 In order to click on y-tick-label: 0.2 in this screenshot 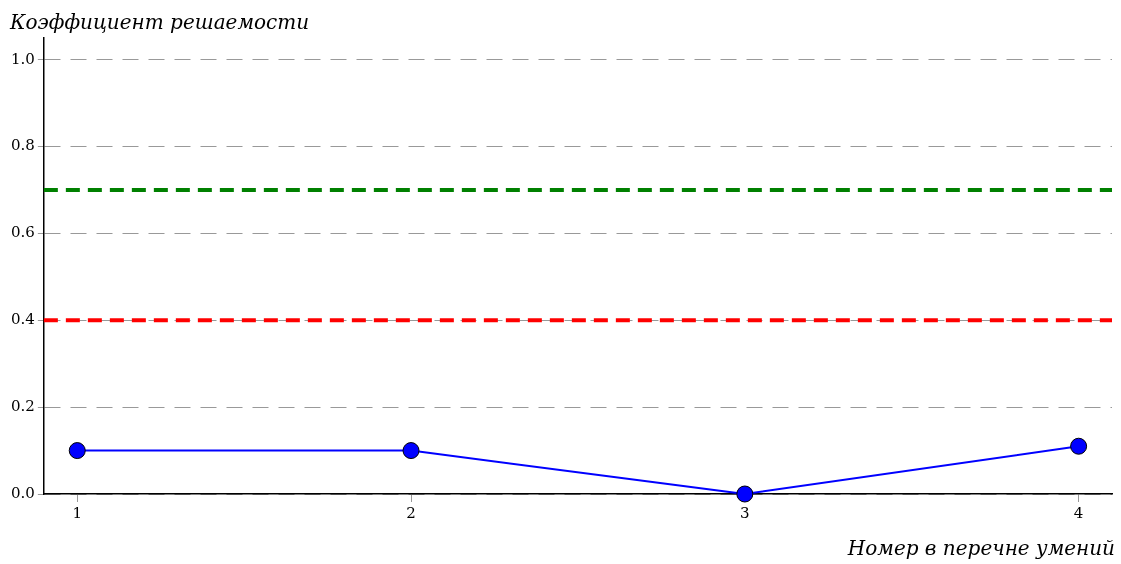, I will do `click(23, 406)`.